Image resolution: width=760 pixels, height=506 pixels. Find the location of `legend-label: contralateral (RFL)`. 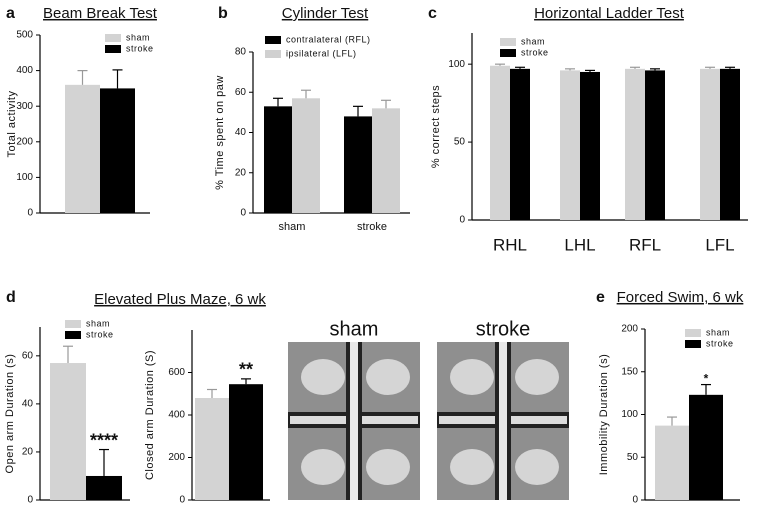

legend-label: contralateral (RFL) is located at coordinates (328, 39).